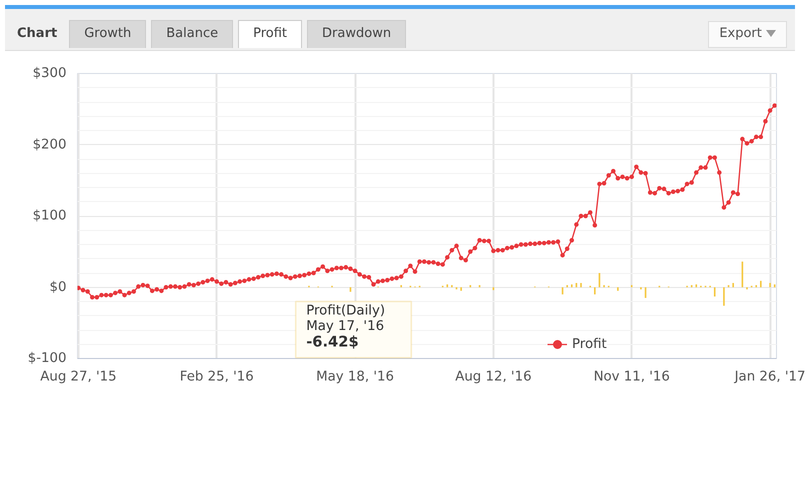 The width and height of the screenshot is (807, 494). Describe the element at coordinates (49, 216) in the screenshot. I see `y-tick-label: $100` at that location.